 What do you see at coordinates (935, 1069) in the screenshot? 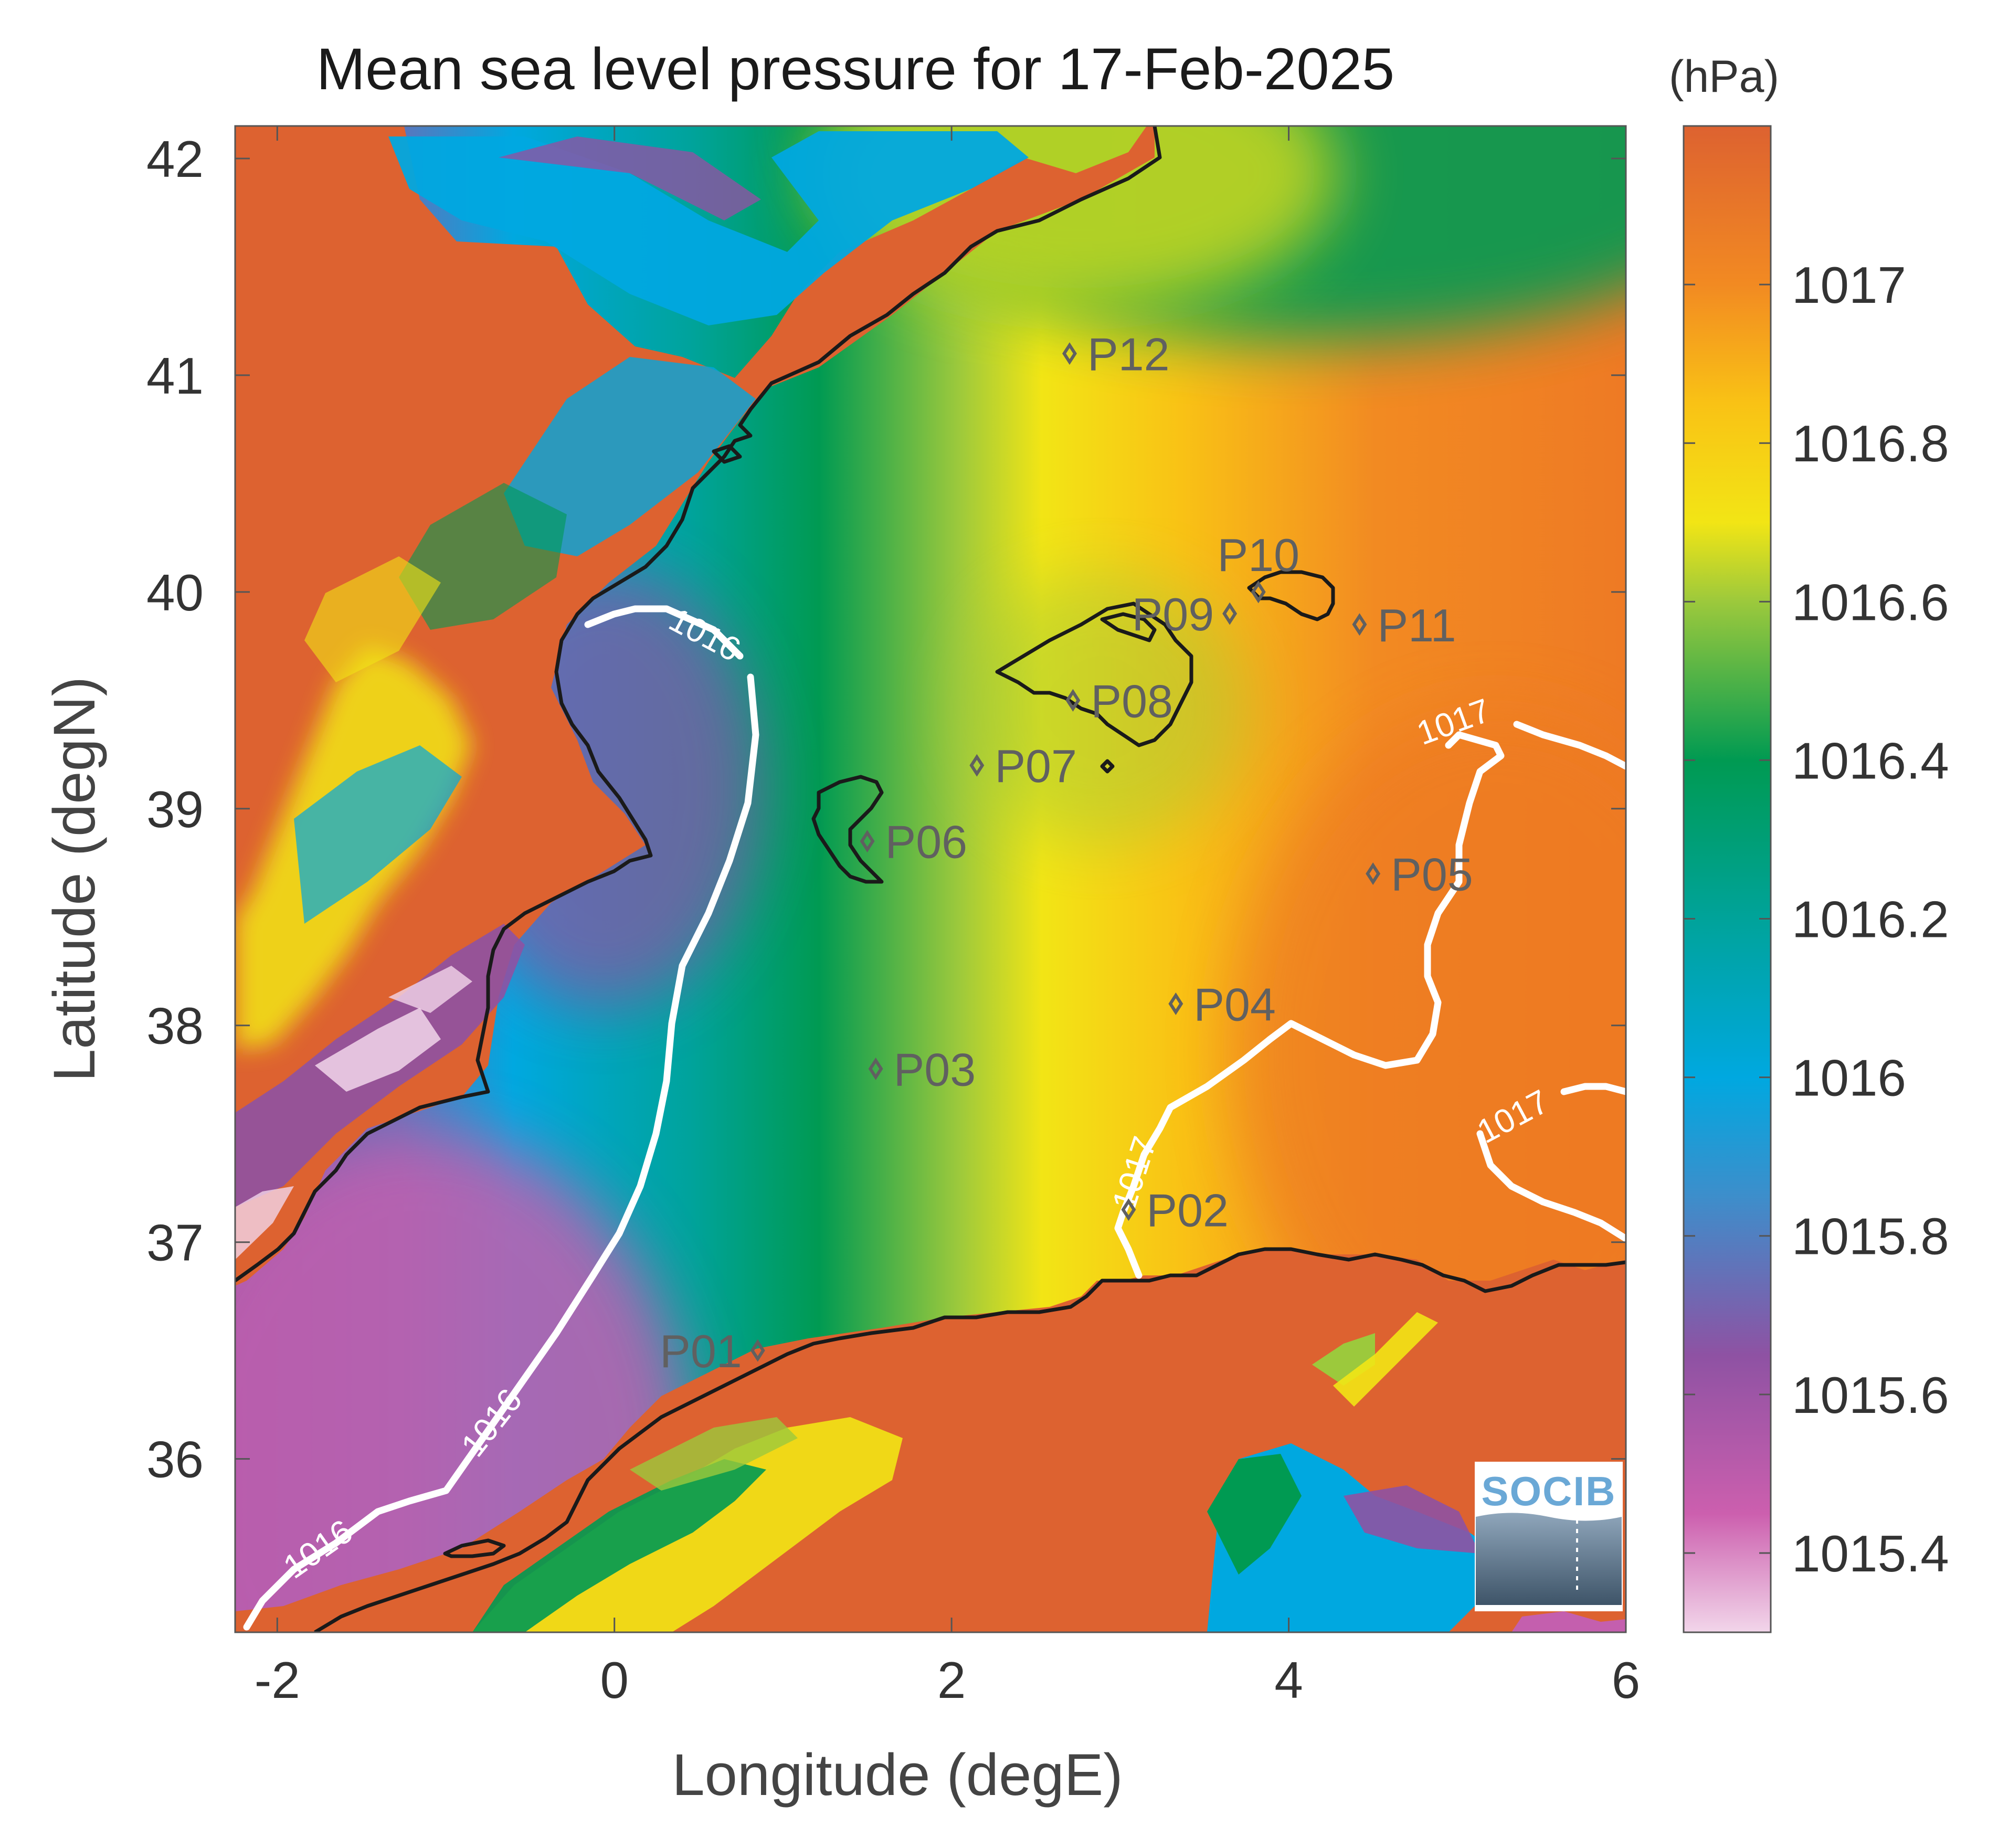
I see `station-label: P03` at bounding box center [935, 1069].